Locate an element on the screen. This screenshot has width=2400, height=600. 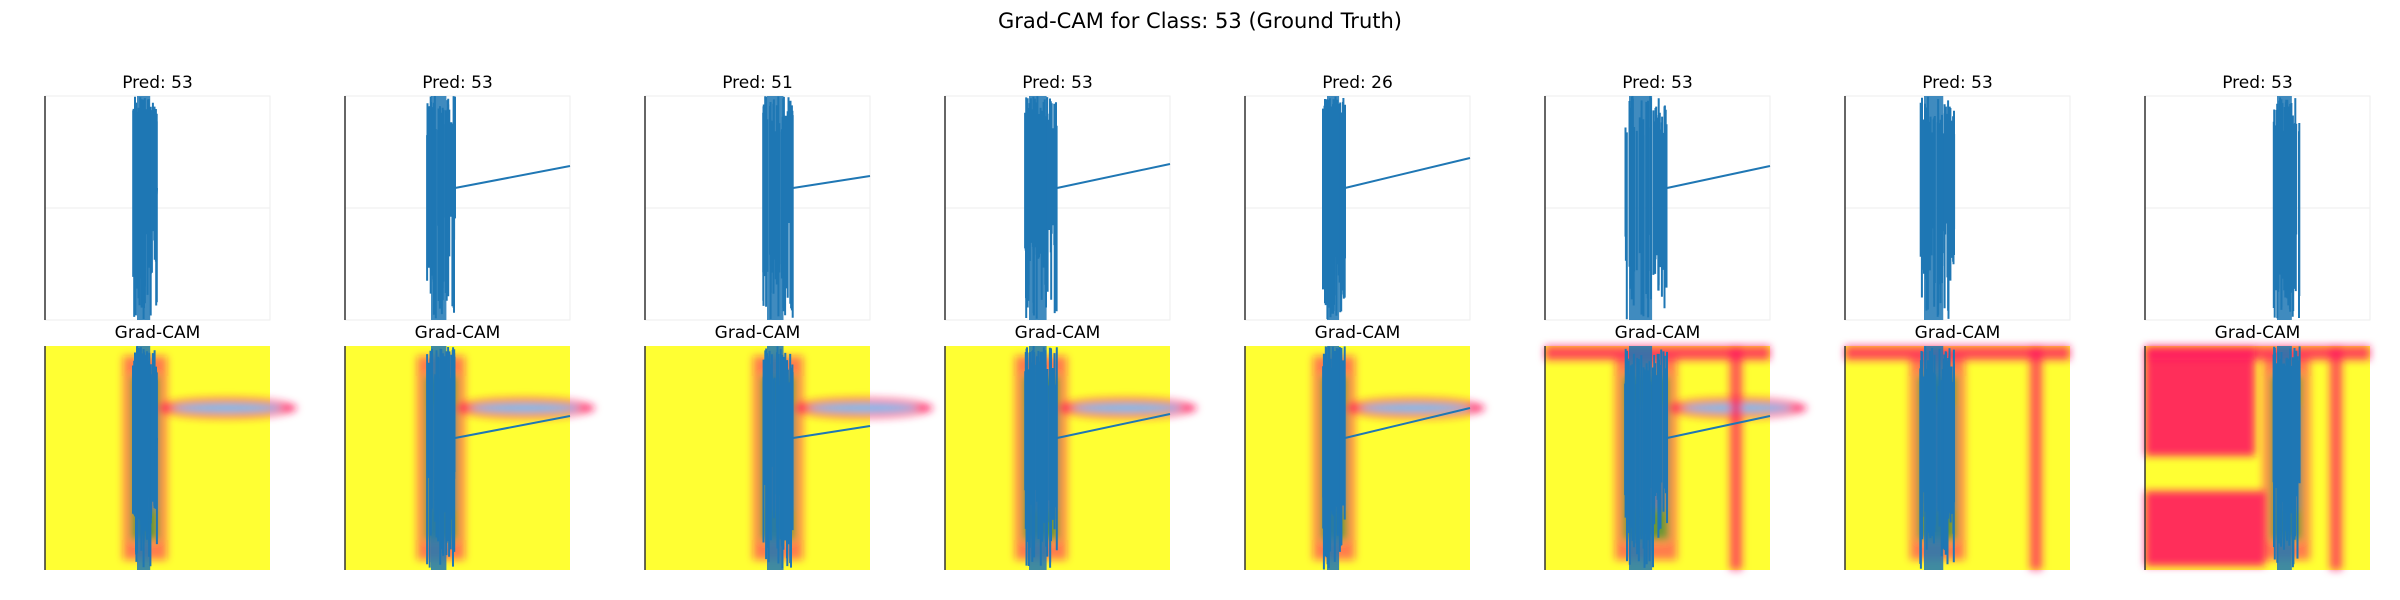
heatmap-background is located at coordinates (1357, 458).